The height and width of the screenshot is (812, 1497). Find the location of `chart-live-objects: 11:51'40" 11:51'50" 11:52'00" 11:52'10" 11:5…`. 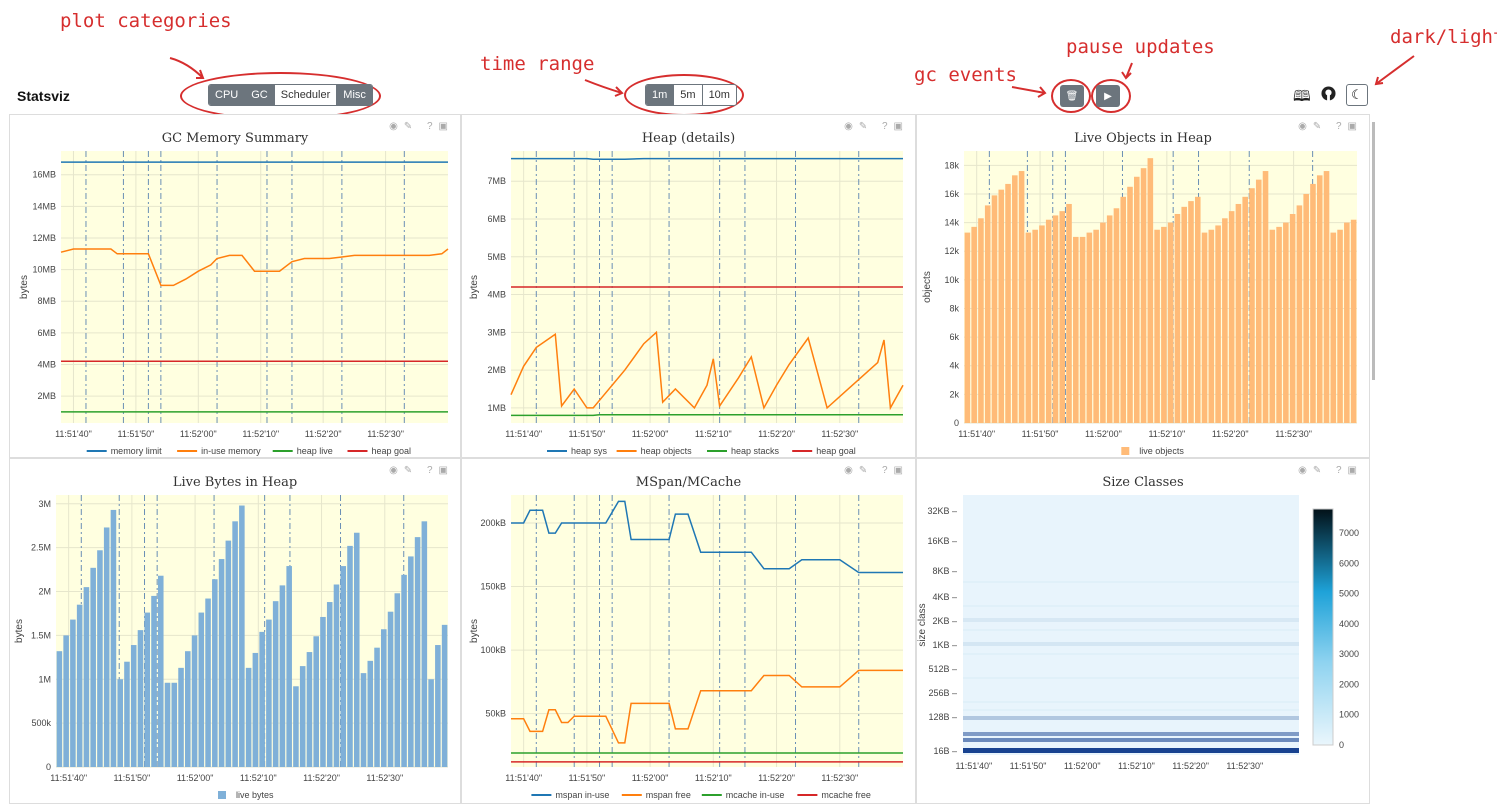

chart-live-objects: 11:51'40" 11:51'50" 11:52'00" 11:52'10" 11:5… is located at coordinates (1139, 303).